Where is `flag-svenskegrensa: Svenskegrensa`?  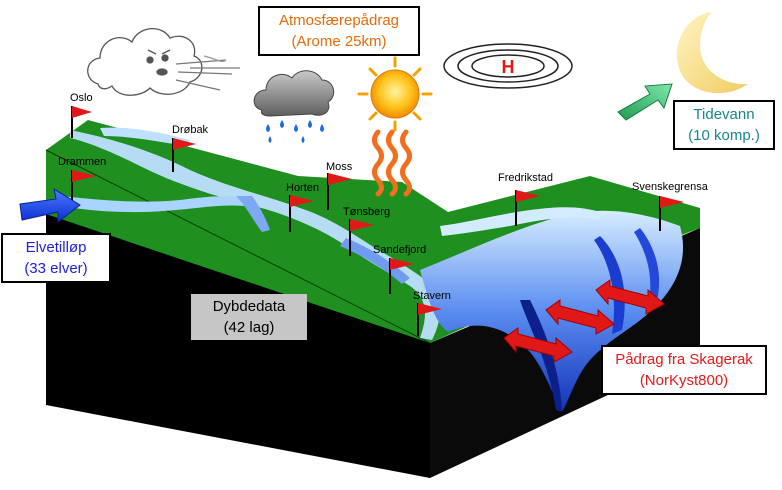 flag-svenskegrensa: Svenskegrensa is located at coordinates (670, 206).